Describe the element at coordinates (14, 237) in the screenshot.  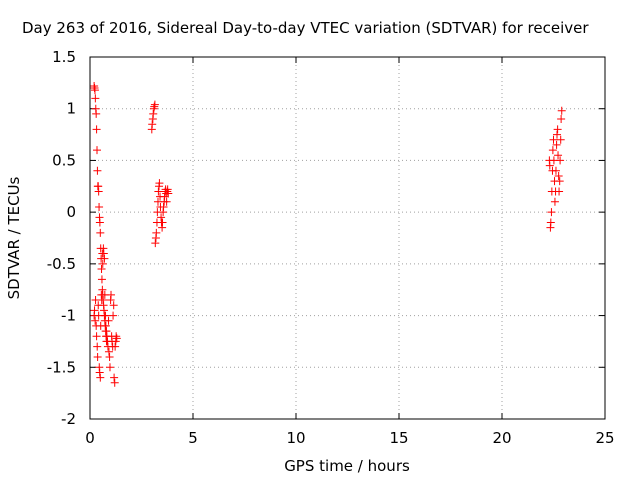
I see `y-axis-label: SDTVAR / TECUs` at that location.